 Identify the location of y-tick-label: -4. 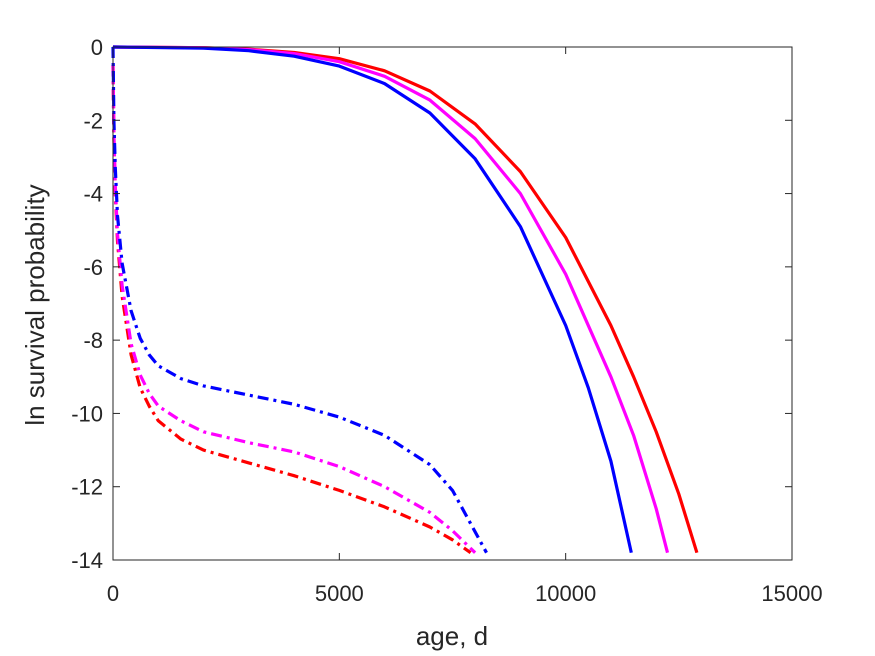
(93, 194).